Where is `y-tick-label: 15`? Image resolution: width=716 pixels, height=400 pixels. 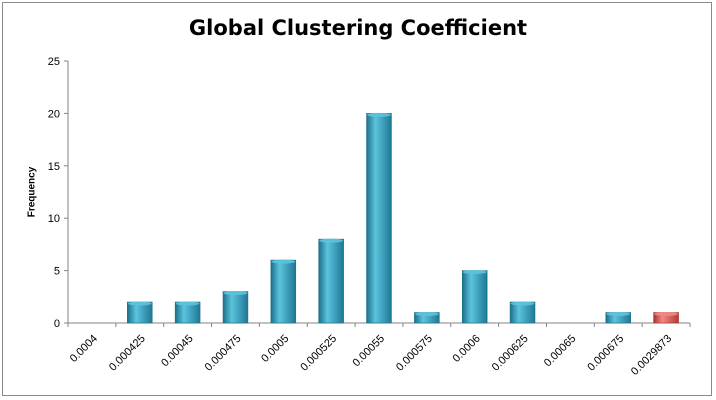
y-tick-label: 15 is located at coordinates (54, 167).